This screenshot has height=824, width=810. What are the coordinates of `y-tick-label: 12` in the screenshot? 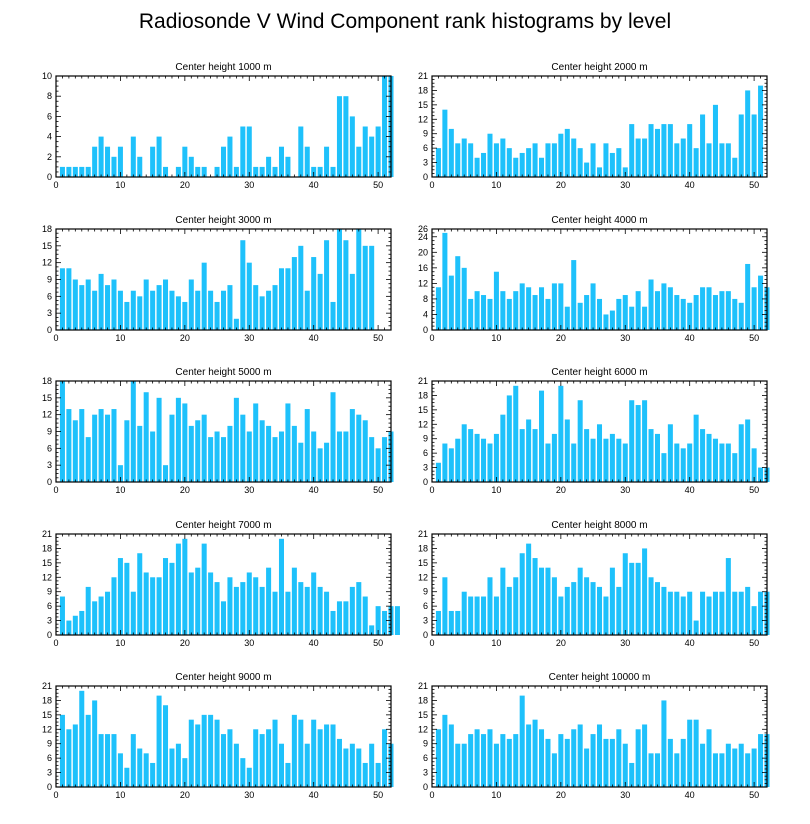 It's located at (47, 415).